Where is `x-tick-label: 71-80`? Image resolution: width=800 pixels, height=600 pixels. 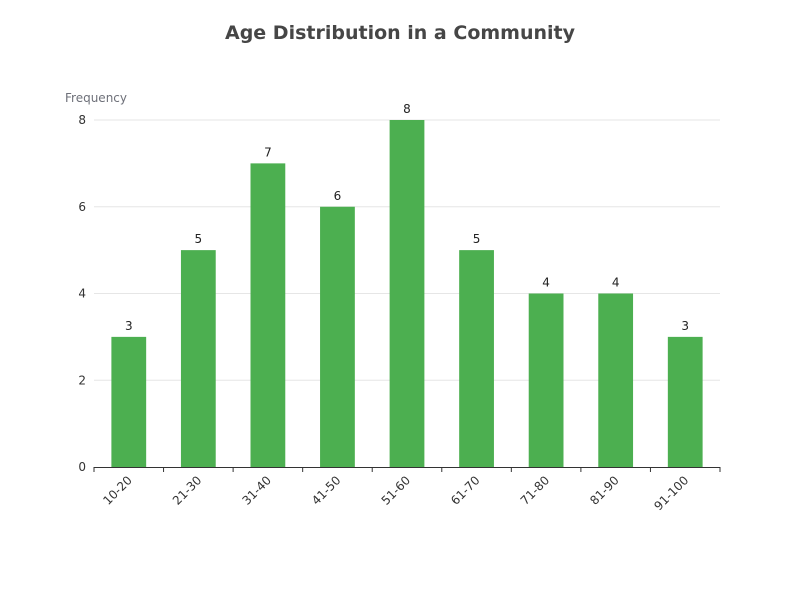 x-tick-label: 71-80 is located at coordinates (535, 490).